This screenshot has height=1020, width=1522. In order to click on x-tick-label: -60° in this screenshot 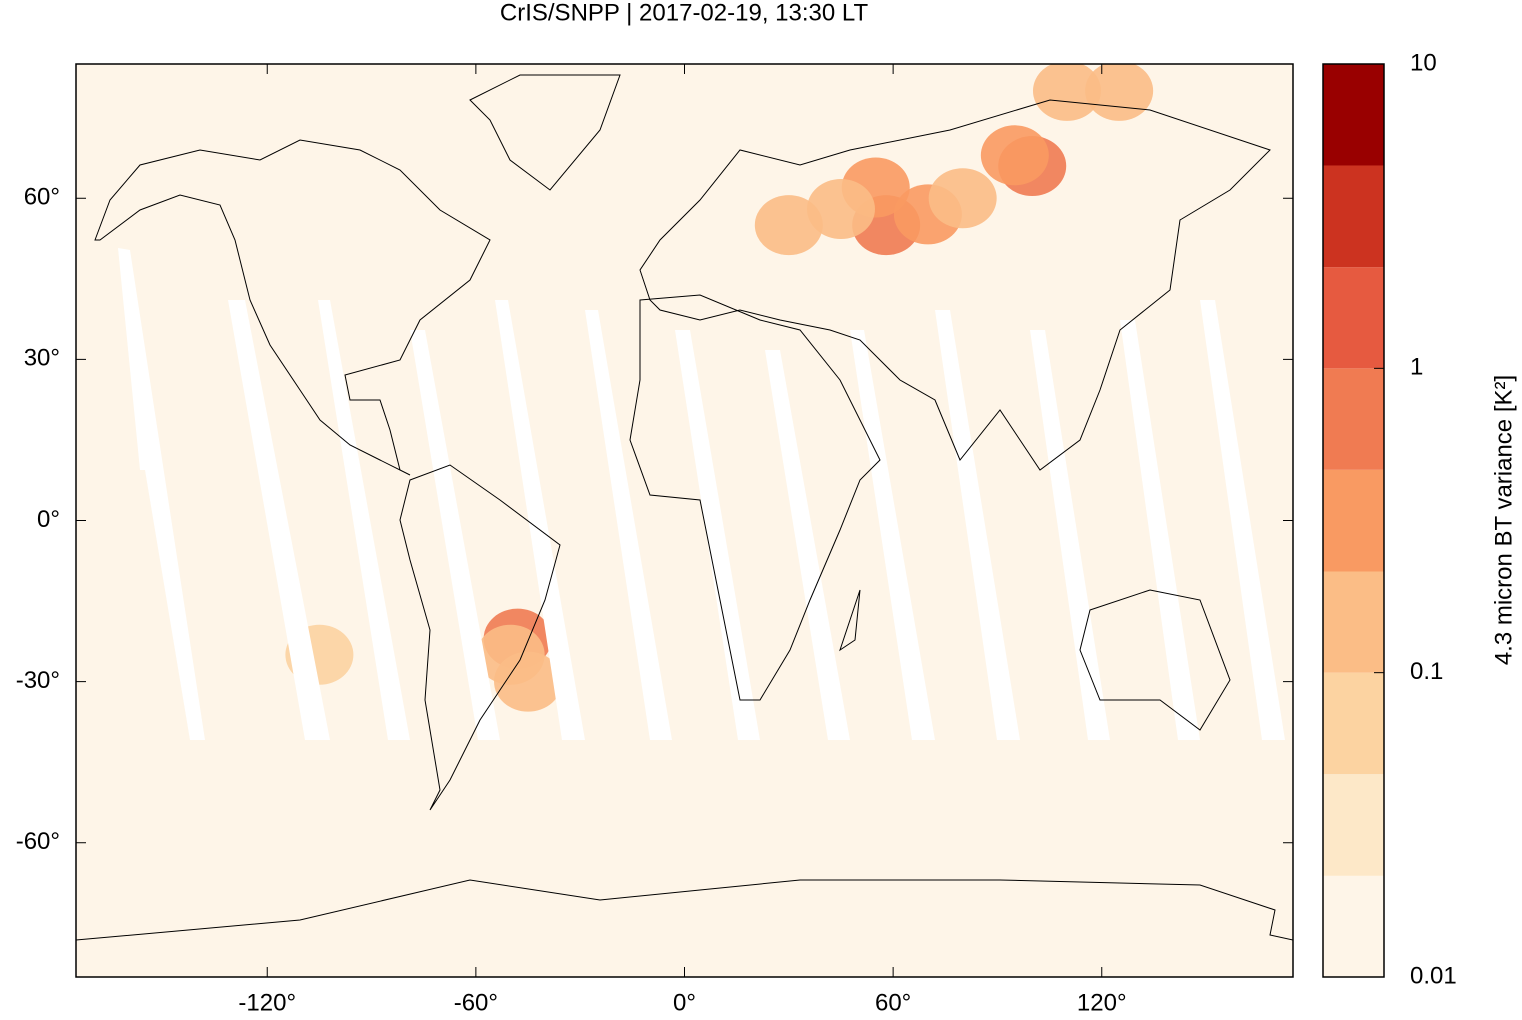, I will do `click(476, 1002)`.